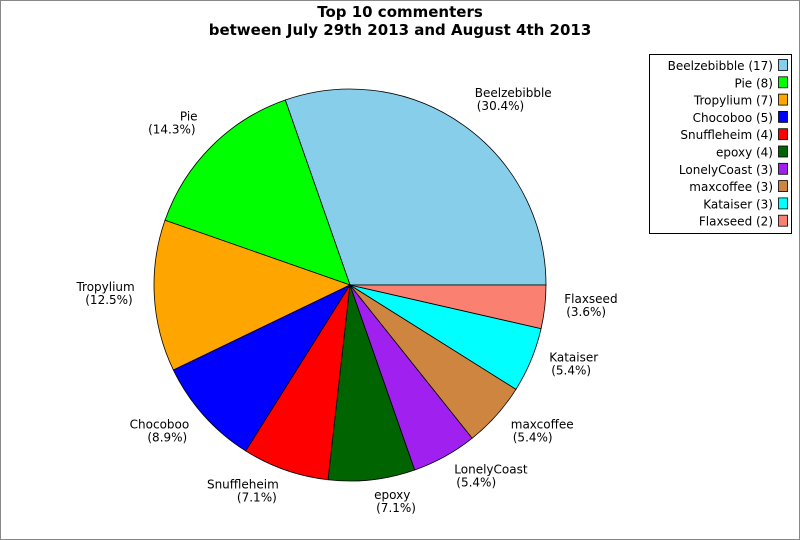 This screenshot has width=800, height=540. I want to click on slice-label: Chocoboo, so click(160, 425).